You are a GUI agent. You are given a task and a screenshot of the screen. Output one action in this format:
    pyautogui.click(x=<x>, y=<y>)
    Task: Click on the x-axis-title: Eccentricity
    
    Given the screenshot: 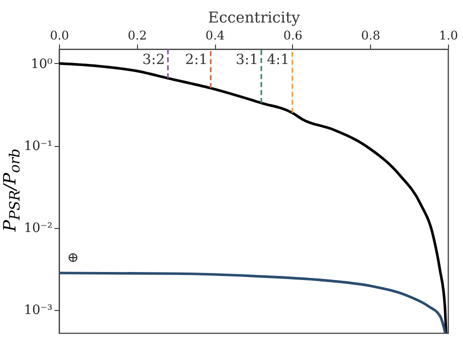 What is the action you would take?
    pyautogui.click(x=254, y=17)
    